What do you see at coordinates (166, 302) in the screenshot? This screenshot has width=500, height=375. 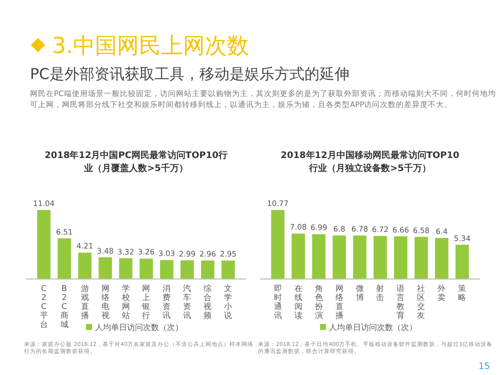 I see `x-tick-label: 消费资讯` at bounding box center [166, 302].